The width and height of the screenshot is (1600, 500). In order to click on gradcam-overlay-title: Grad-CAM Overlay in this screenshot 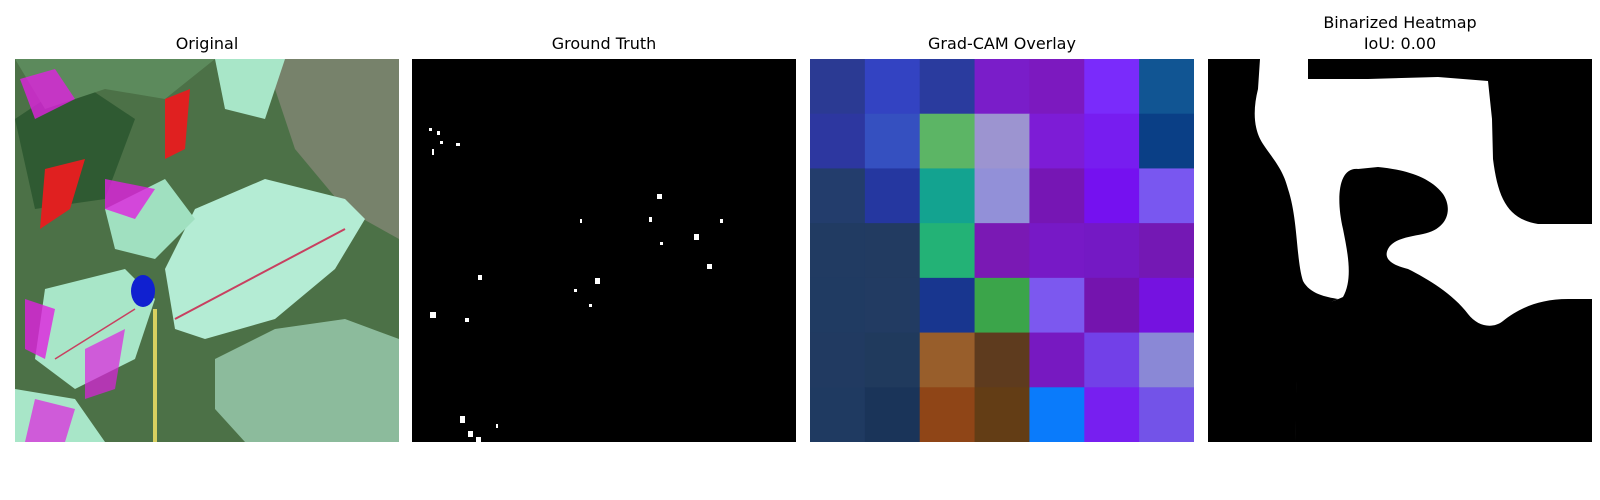, I will do `click(1002, 43)`.